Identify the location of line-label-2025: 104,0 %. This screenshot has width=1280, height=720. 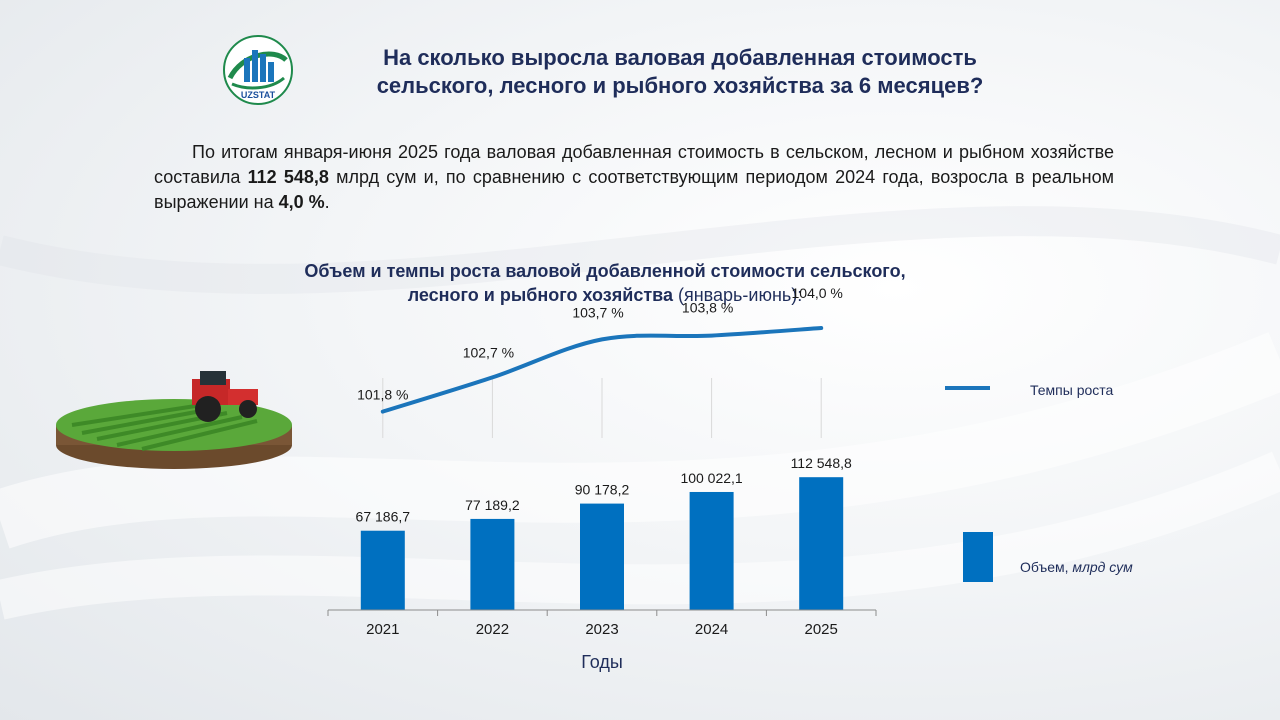
(817, 293).